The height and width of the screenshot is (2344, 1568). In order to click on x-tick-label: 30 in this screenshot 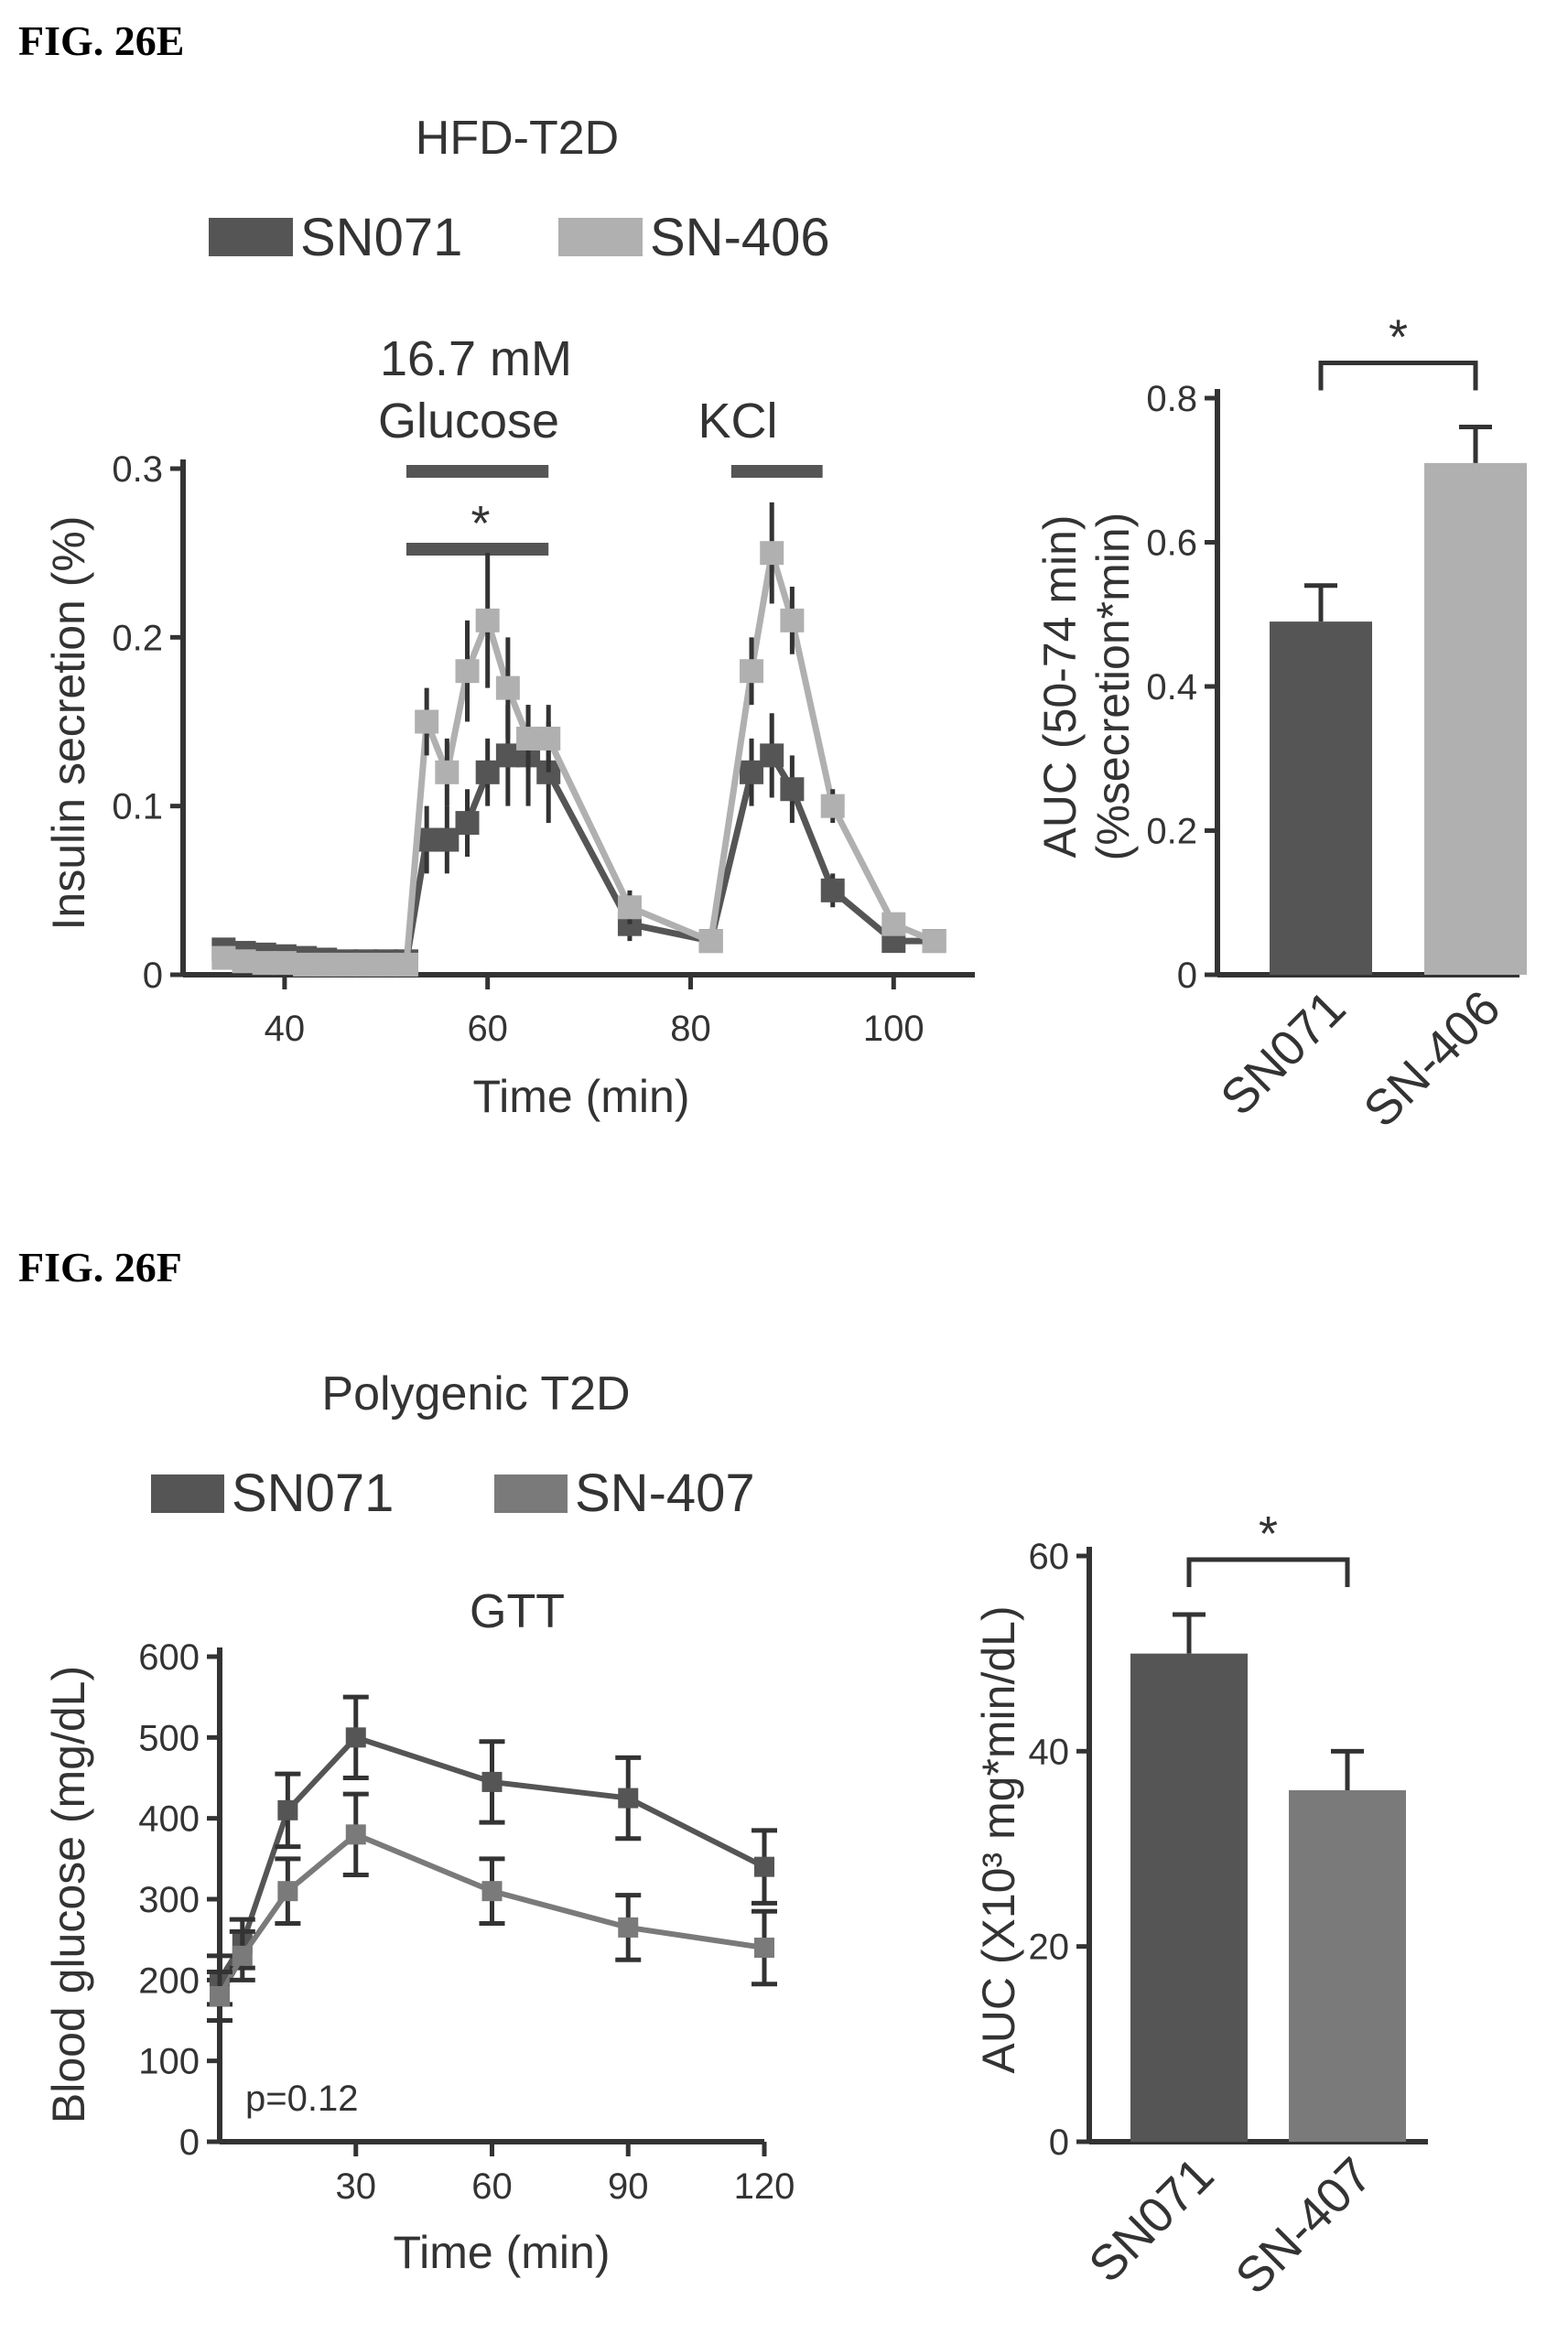, I will do `click(357, 2186)`.